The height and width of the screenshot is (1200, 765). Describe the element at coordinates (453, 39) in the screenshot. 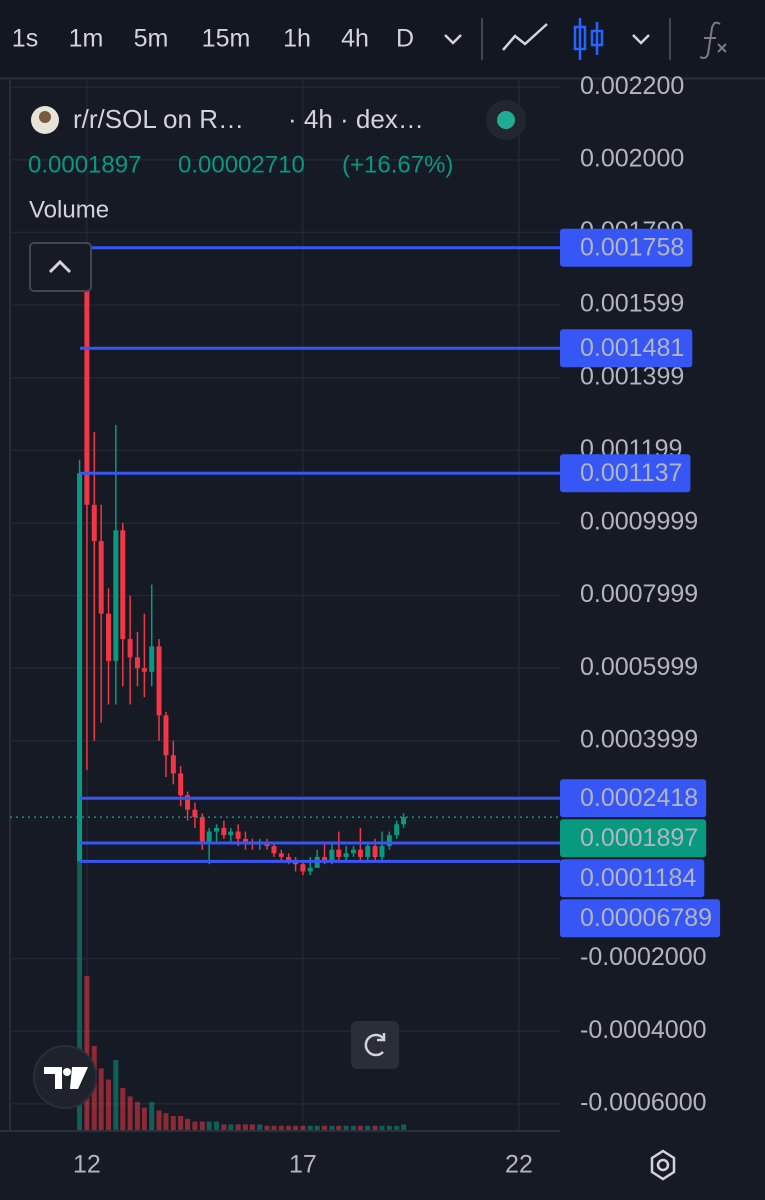

I see `interval-dropdown` at that location.